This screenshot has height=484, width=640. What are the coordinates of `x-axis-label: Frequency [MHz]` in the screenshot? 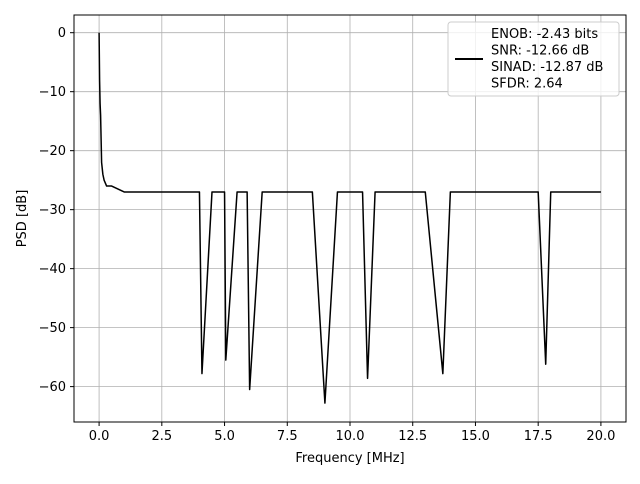 It's located at (349, 458).